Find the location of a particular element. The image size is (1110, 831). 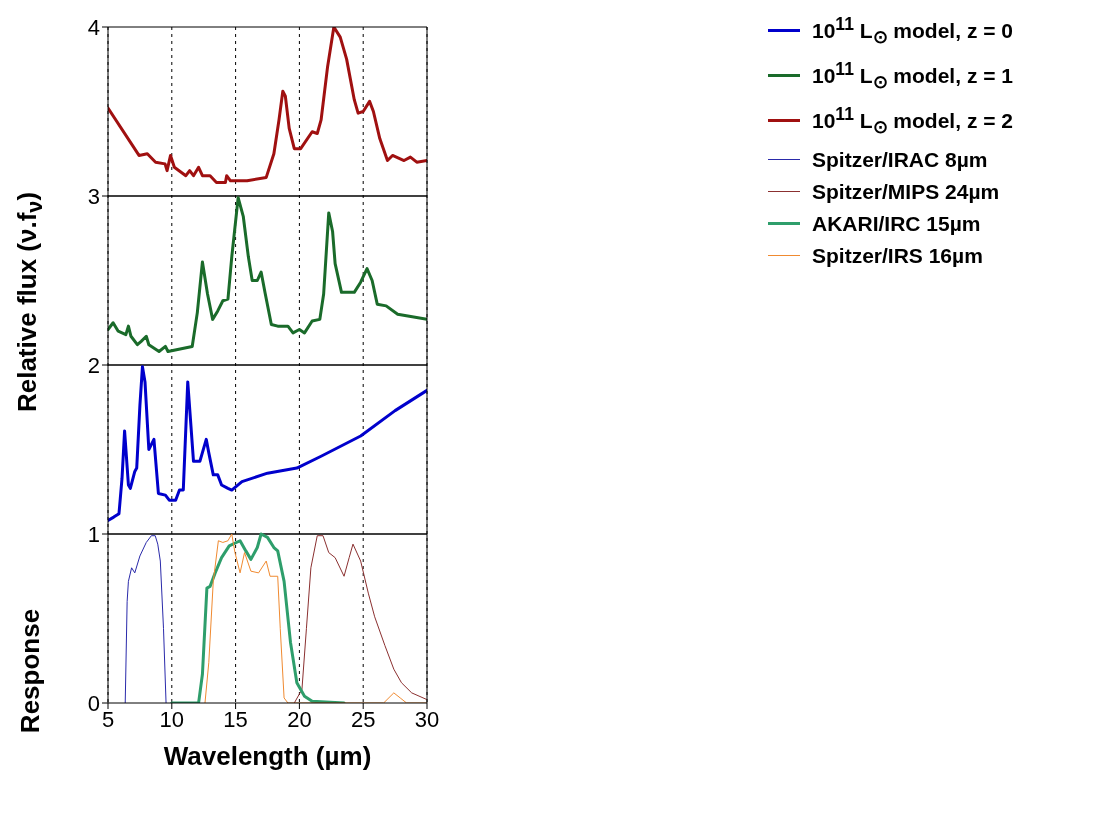

x-tick-label: 30 is located at coordinates (427, 719).